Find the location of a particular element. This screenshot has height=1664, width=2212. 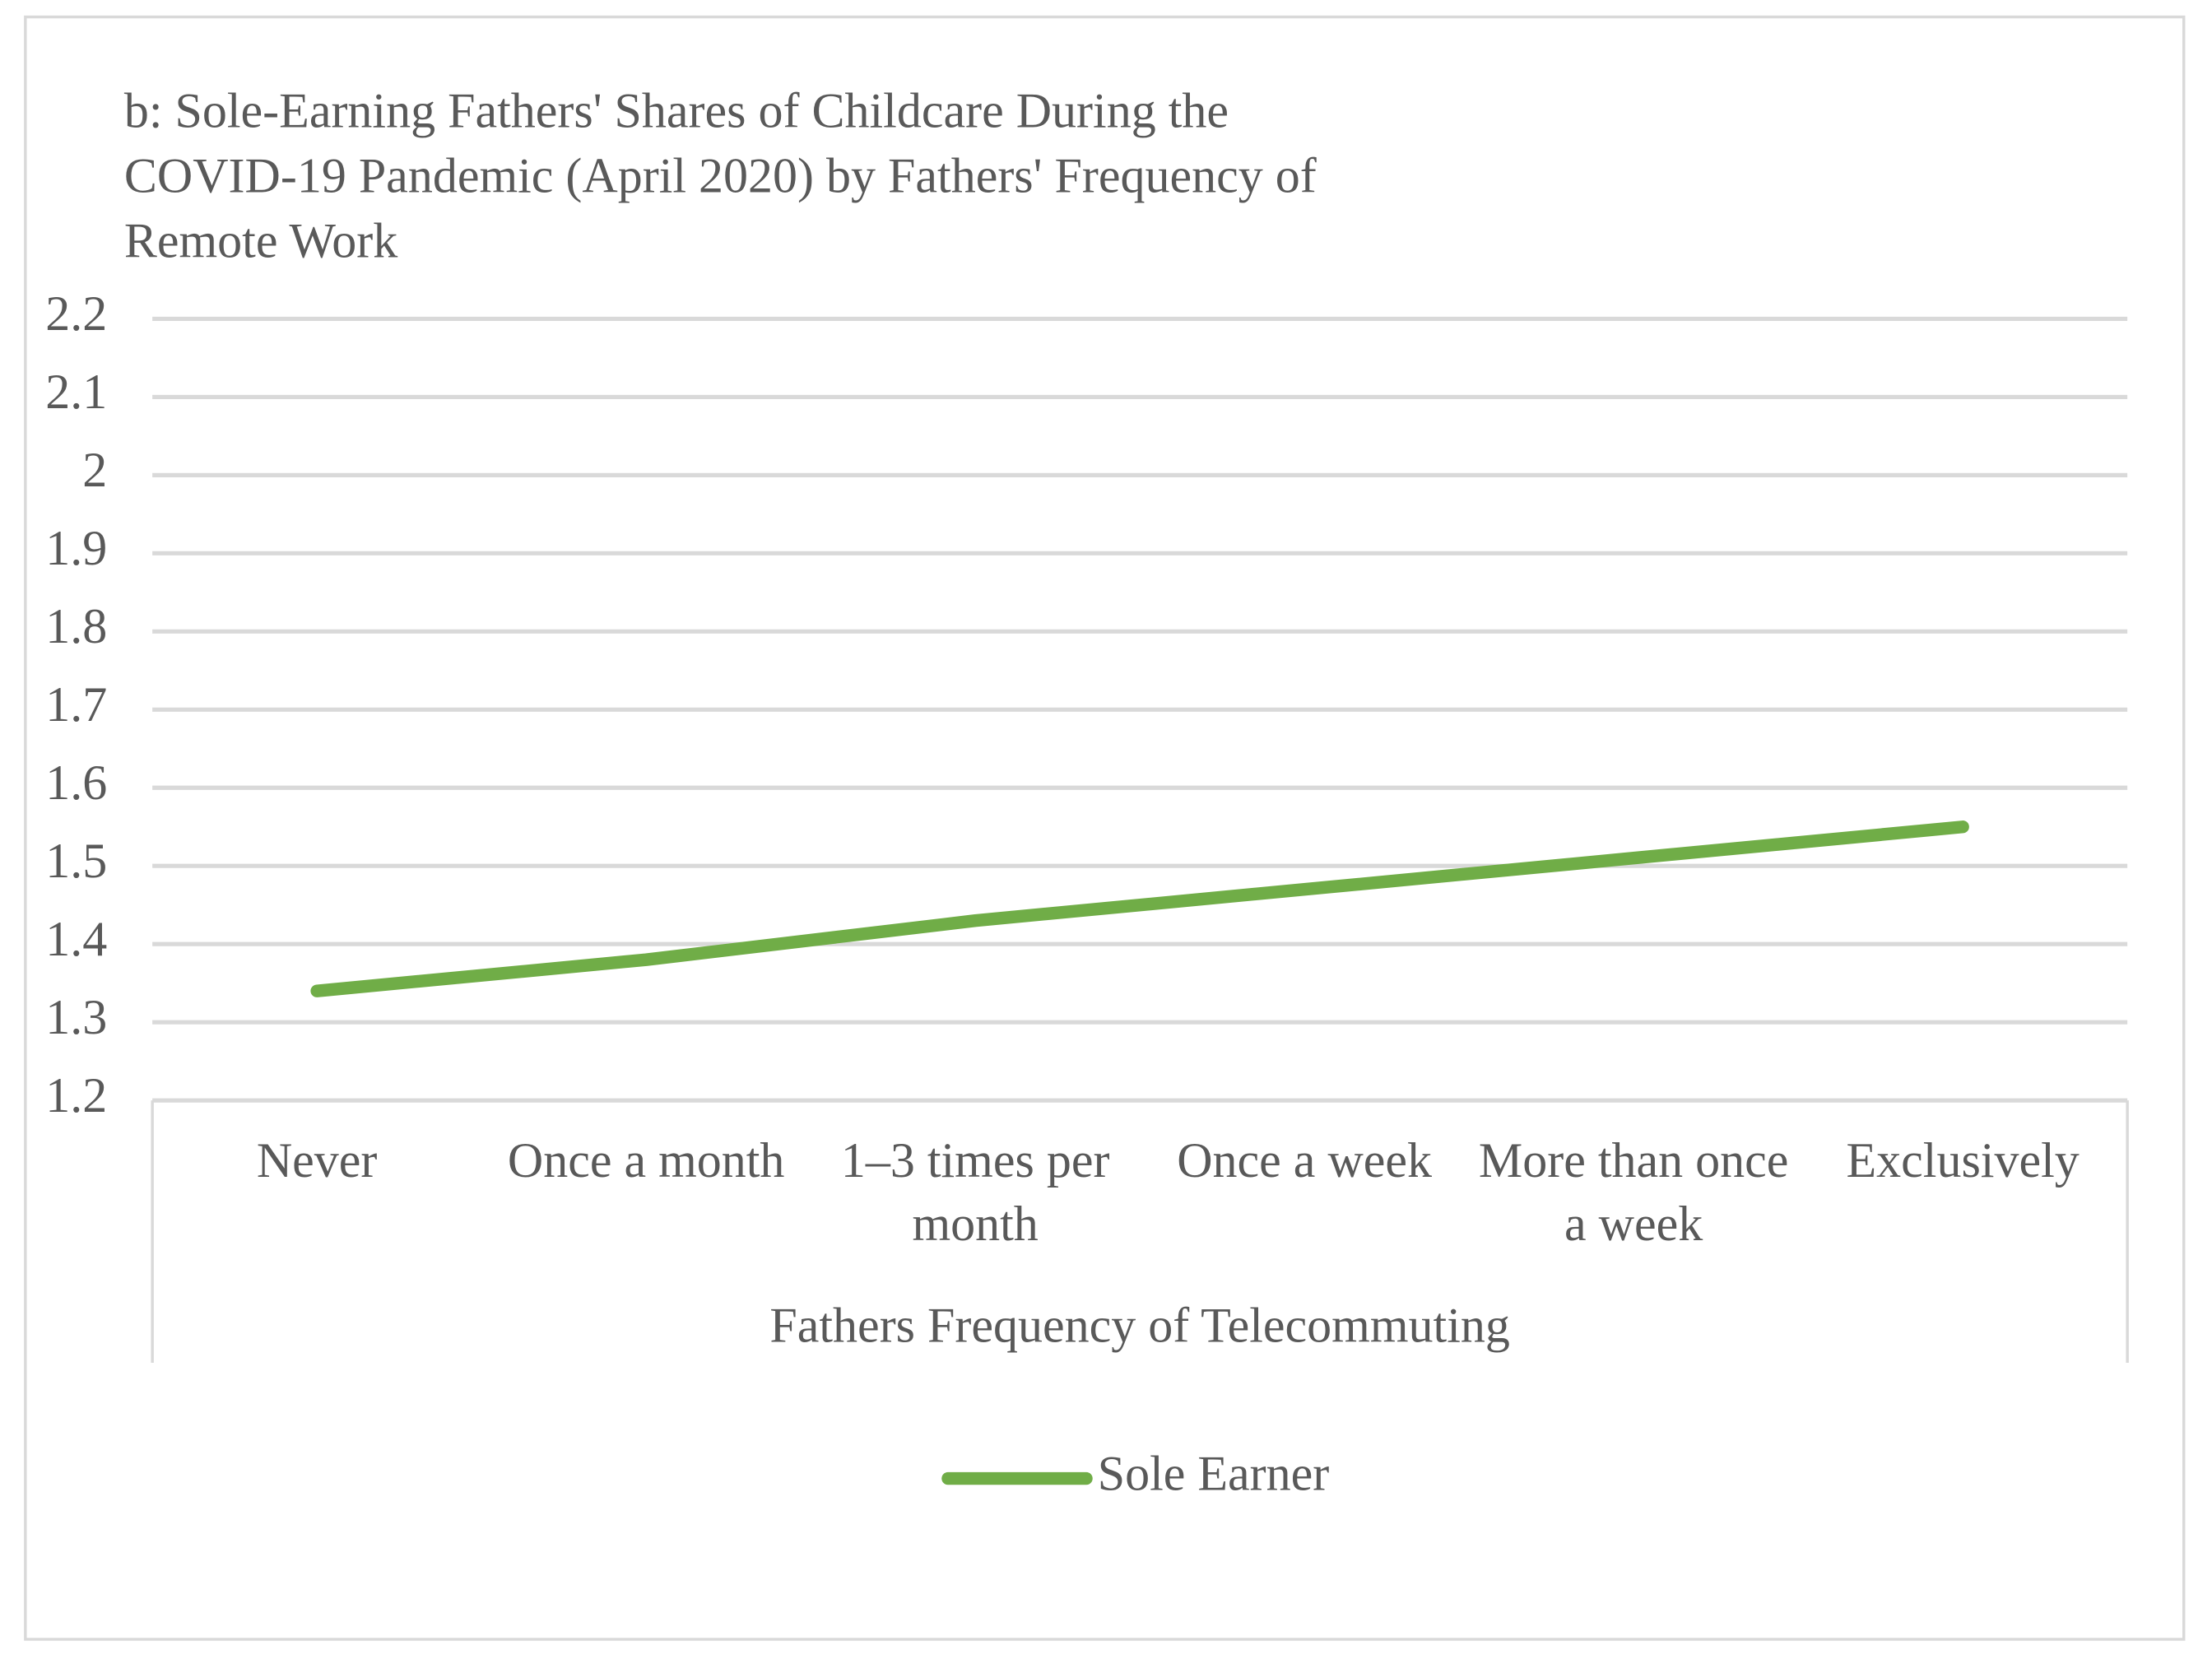

x-axis-label: Fathers Frequency of Telecommuting is located at coordinates (1139, 1325).